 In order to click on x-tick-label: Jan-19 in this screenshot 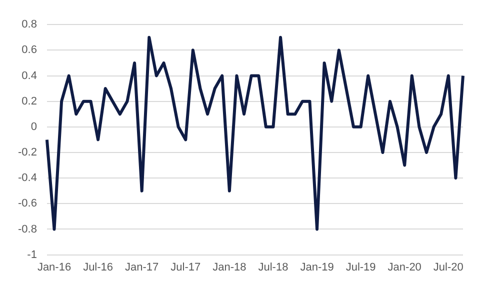, I will do `click(317, 267)`.